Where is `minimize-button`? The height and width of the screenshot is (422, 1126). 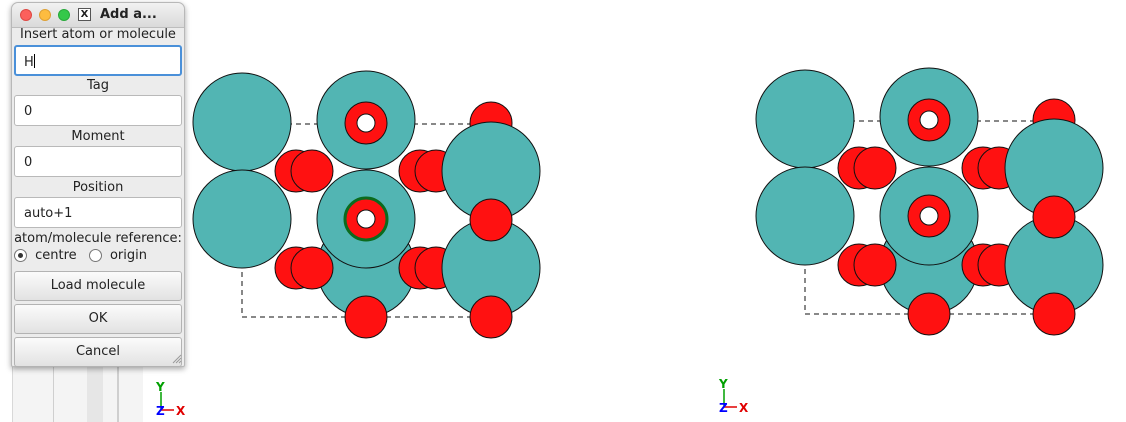
minimize-button is located at coordinates (45, 15).